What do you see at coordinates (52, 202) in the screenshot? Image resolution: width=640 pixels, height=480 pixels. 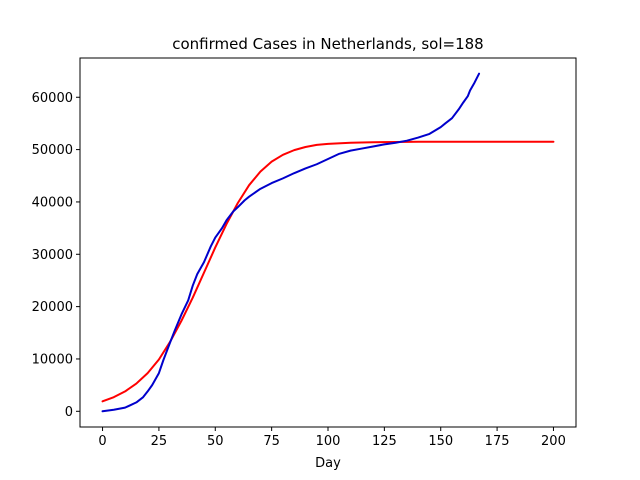 I see `y-tick-label: 40000` at bounding box center [52, 202].